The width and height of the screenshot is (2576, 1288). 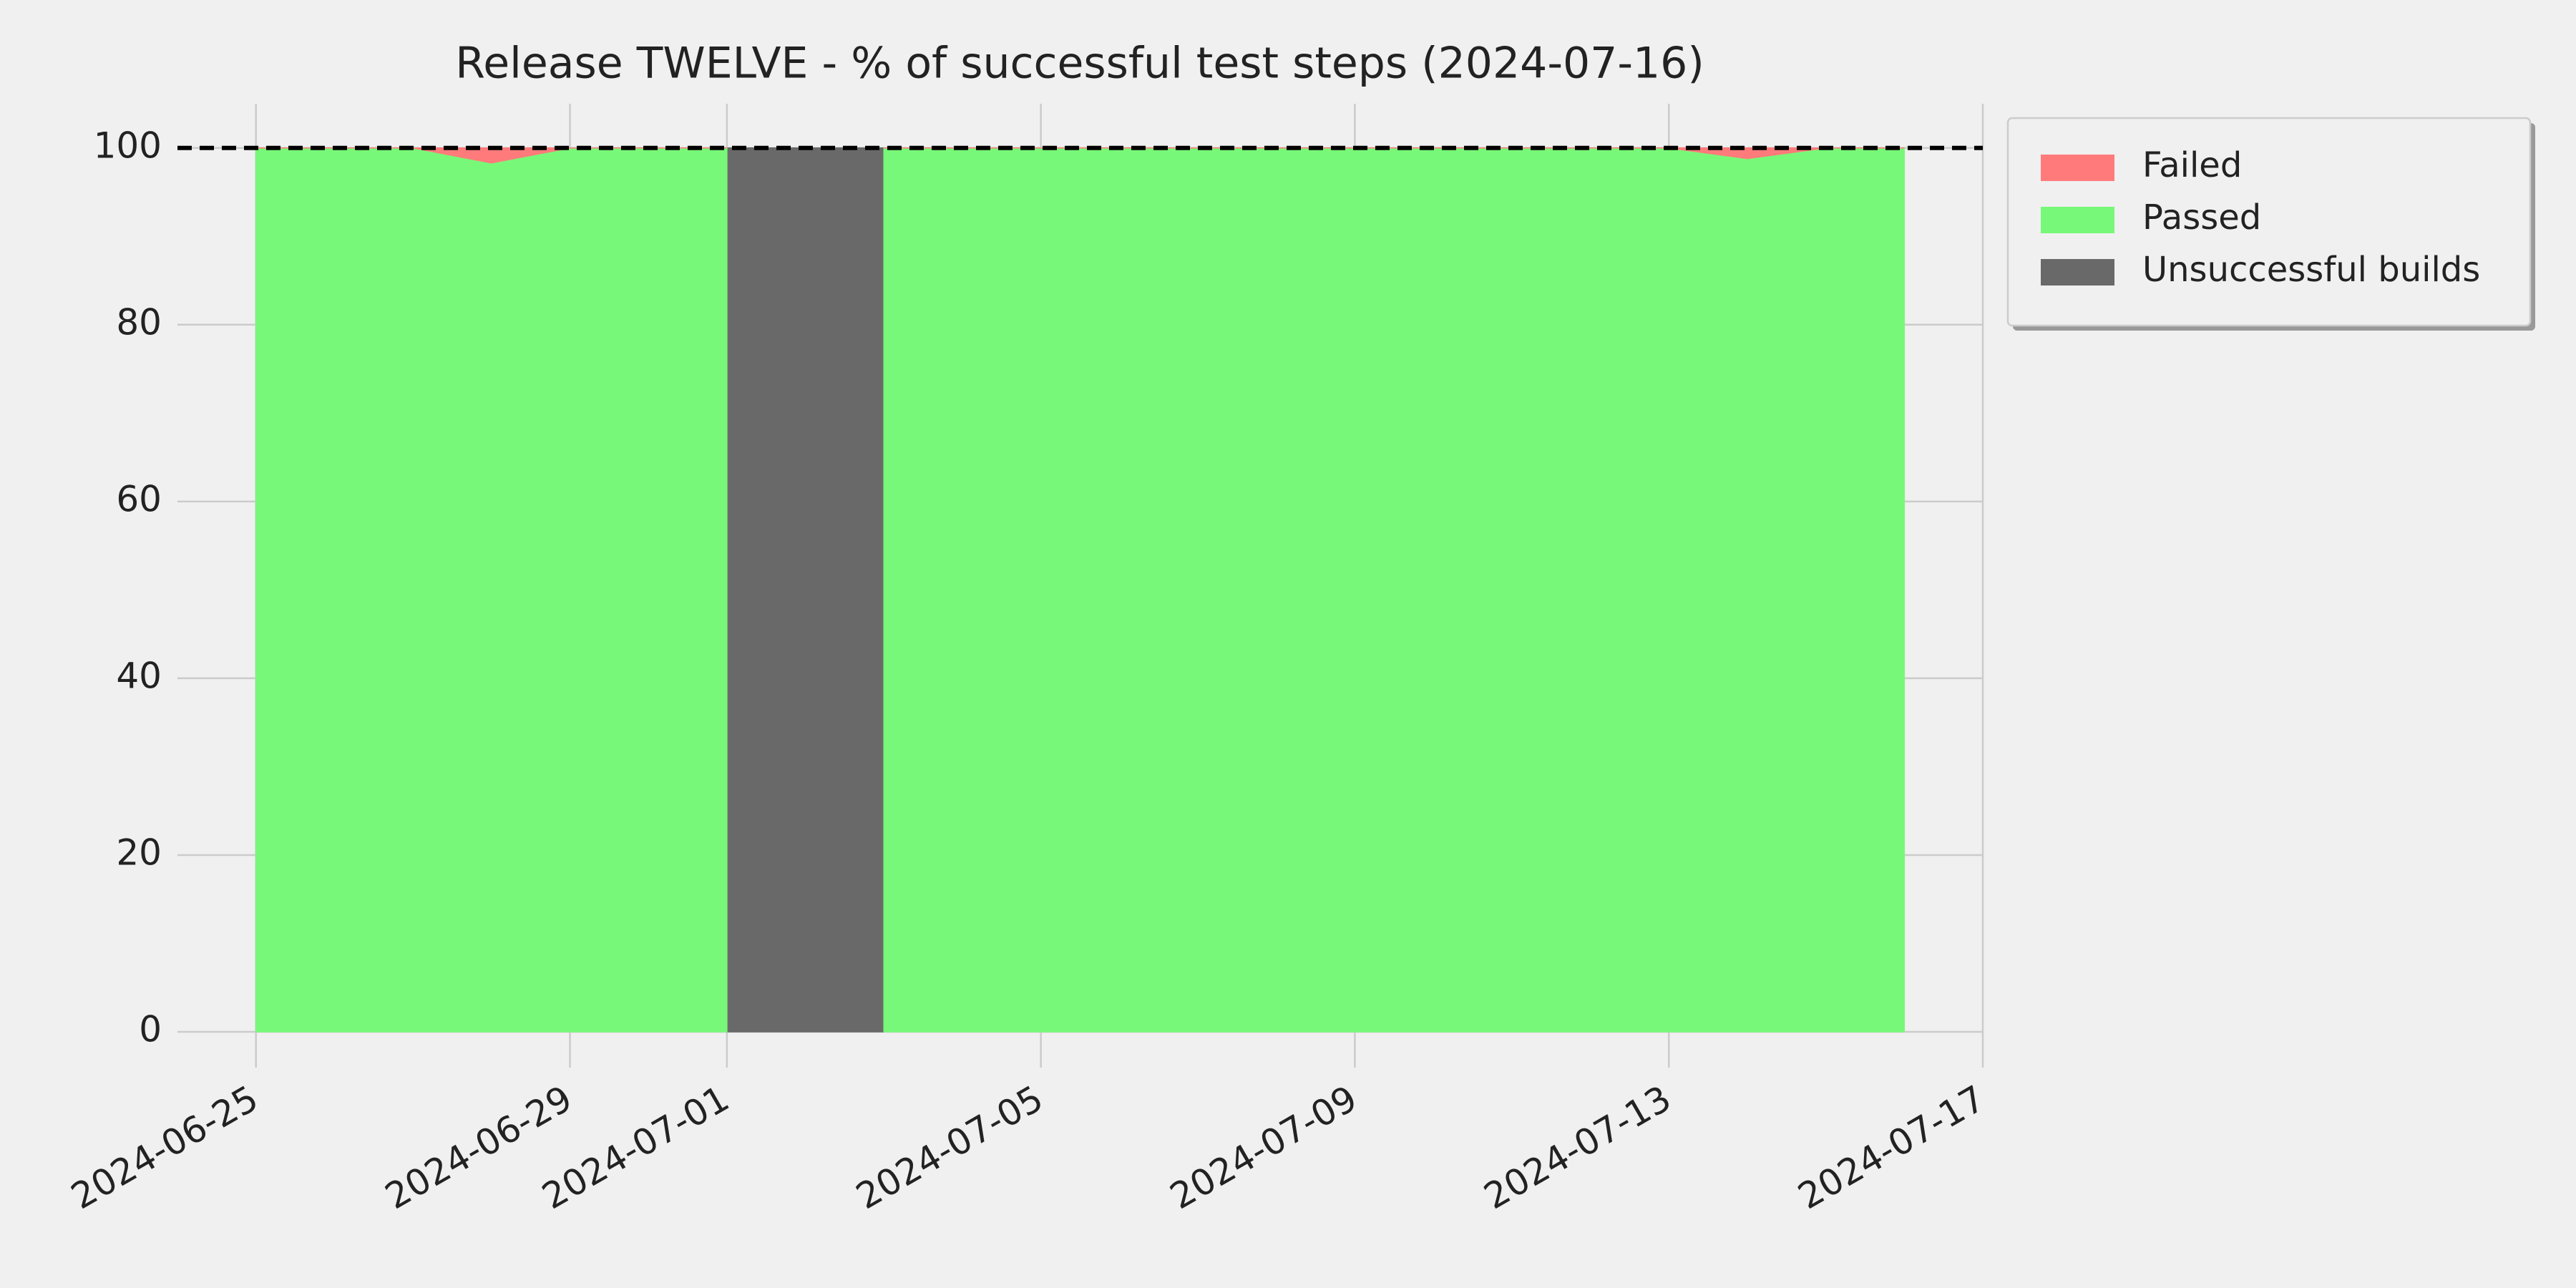 What do you see at coordinates (2192, 165) in the screenshot?
I see `legend-label: Failed` at bounding box center [2192, 165].